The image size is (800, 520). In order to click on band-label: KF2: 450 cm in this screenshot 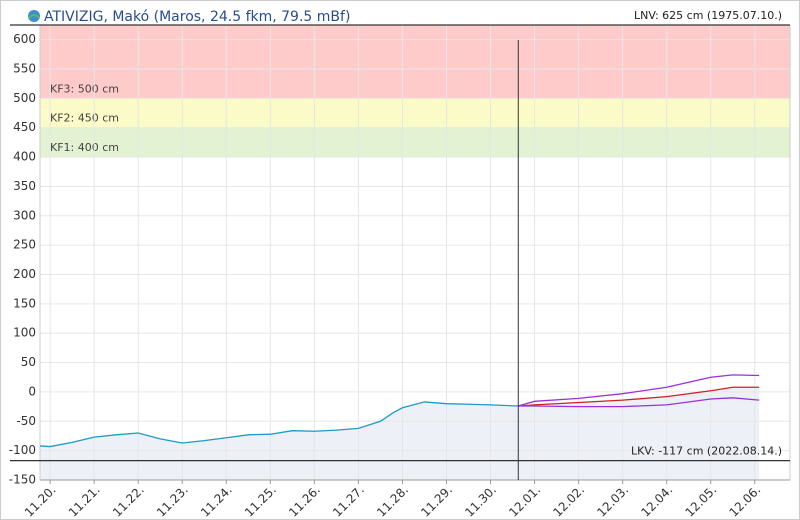, I will do `click(84, 118)`.